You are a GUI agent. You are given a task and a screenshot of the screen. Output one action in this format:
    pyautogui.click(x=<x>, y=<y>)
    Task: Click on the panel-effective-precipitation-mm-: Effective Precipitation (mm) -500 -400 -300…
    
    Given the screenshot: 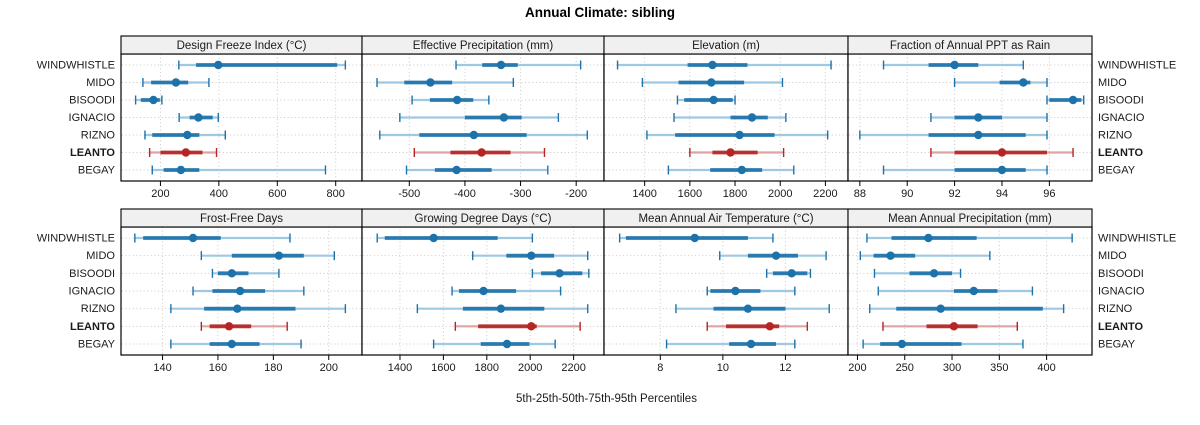 What is the action you would take?
    pyautogui.click(x=483, y=117)
    